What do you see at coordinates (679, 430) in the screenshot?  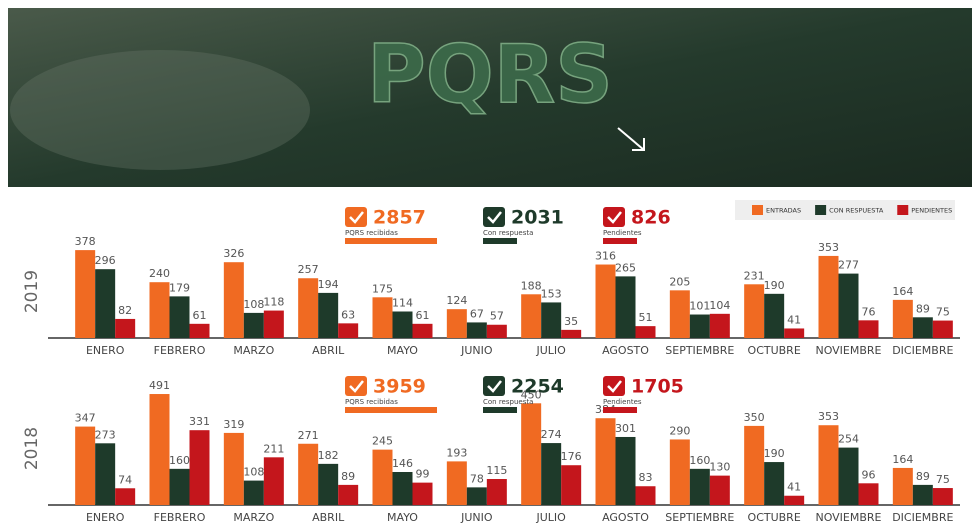 I see `value-label: 290` at bounding box center [679, 430].